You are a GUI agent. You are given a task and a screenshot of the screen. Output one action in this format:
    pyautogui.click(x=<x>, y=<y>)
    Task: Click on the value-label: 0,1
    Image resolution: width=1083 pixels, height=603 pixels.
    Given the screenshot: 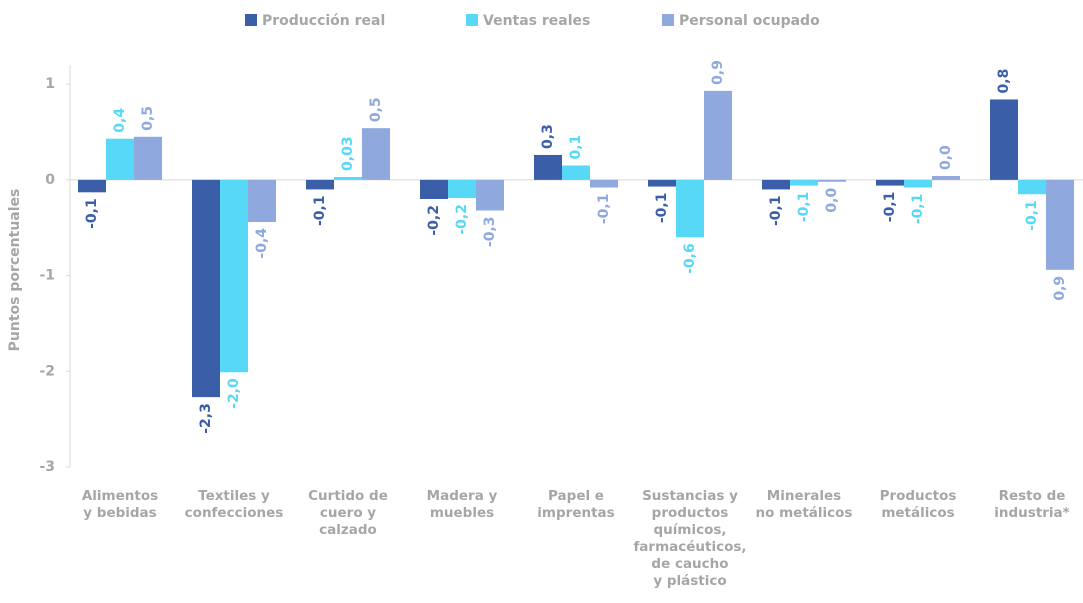 What is the action you would take?
    pyautogui.click(x=576, y=147)
    